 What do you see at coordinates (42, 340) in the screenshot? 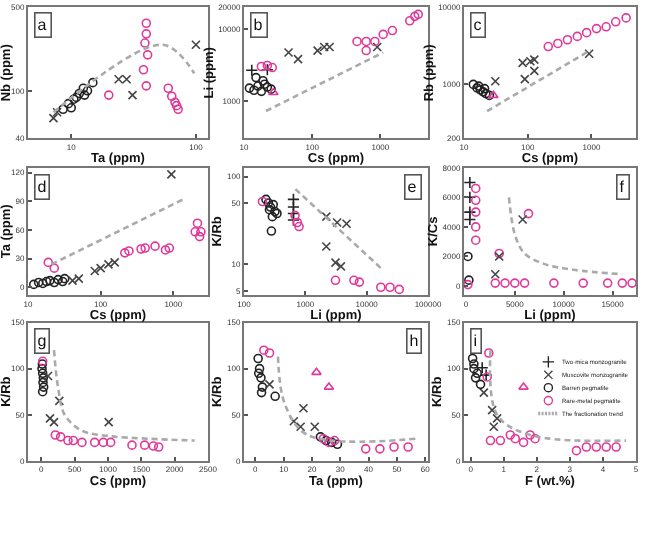
I see `annotation: g` at bounding box center [42, 340].